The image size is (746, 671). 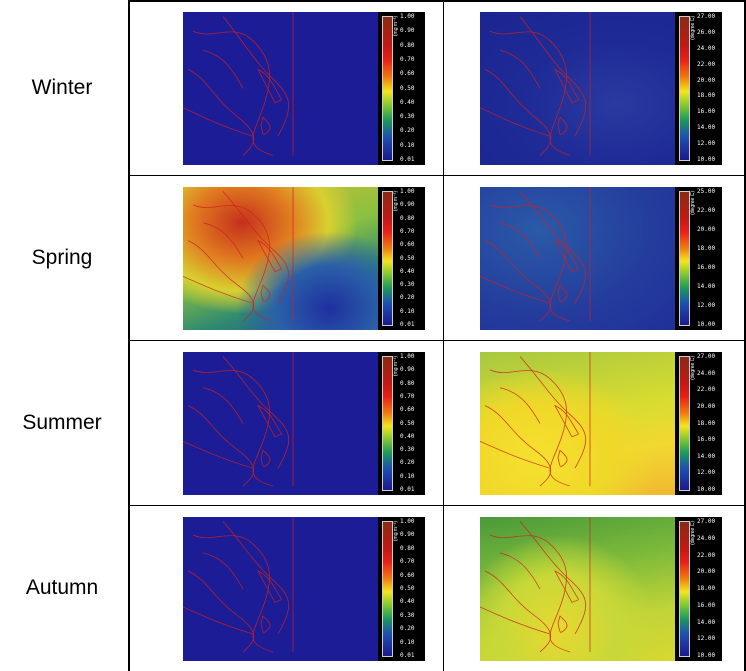 What do you see at coordinates (62, 87) in the screenshot?
I see `season-label: Winter` at bounding box center [62, 87].